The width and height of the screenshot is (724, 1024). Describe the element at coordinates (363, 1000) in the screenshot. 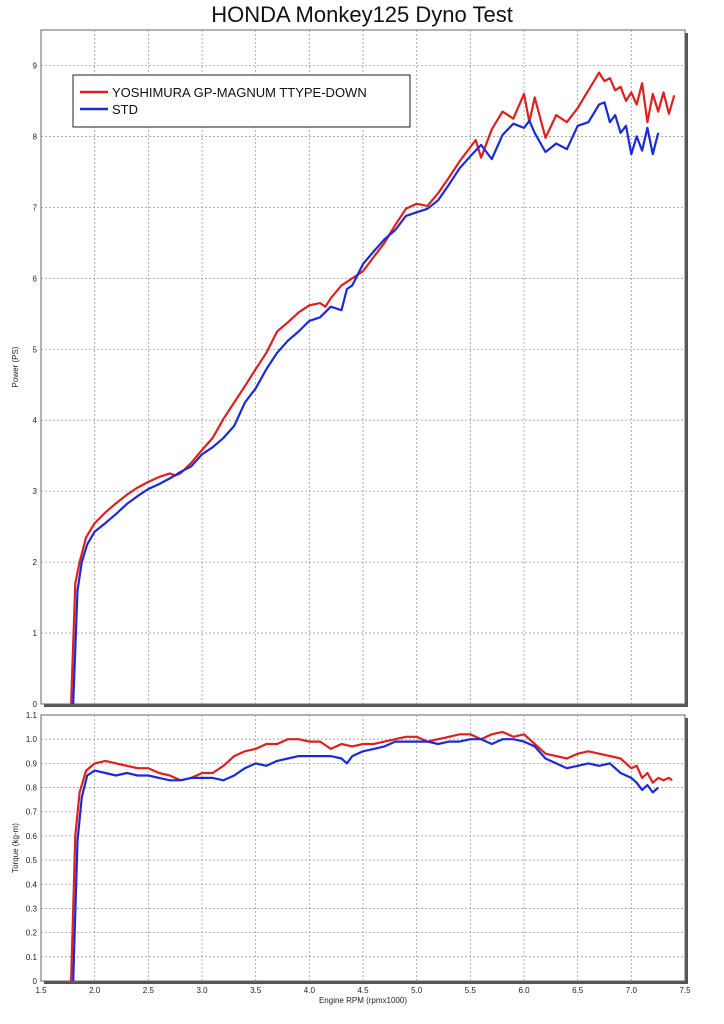

I see `xlabel: Engine RPM (rpmx1000)` at that location.